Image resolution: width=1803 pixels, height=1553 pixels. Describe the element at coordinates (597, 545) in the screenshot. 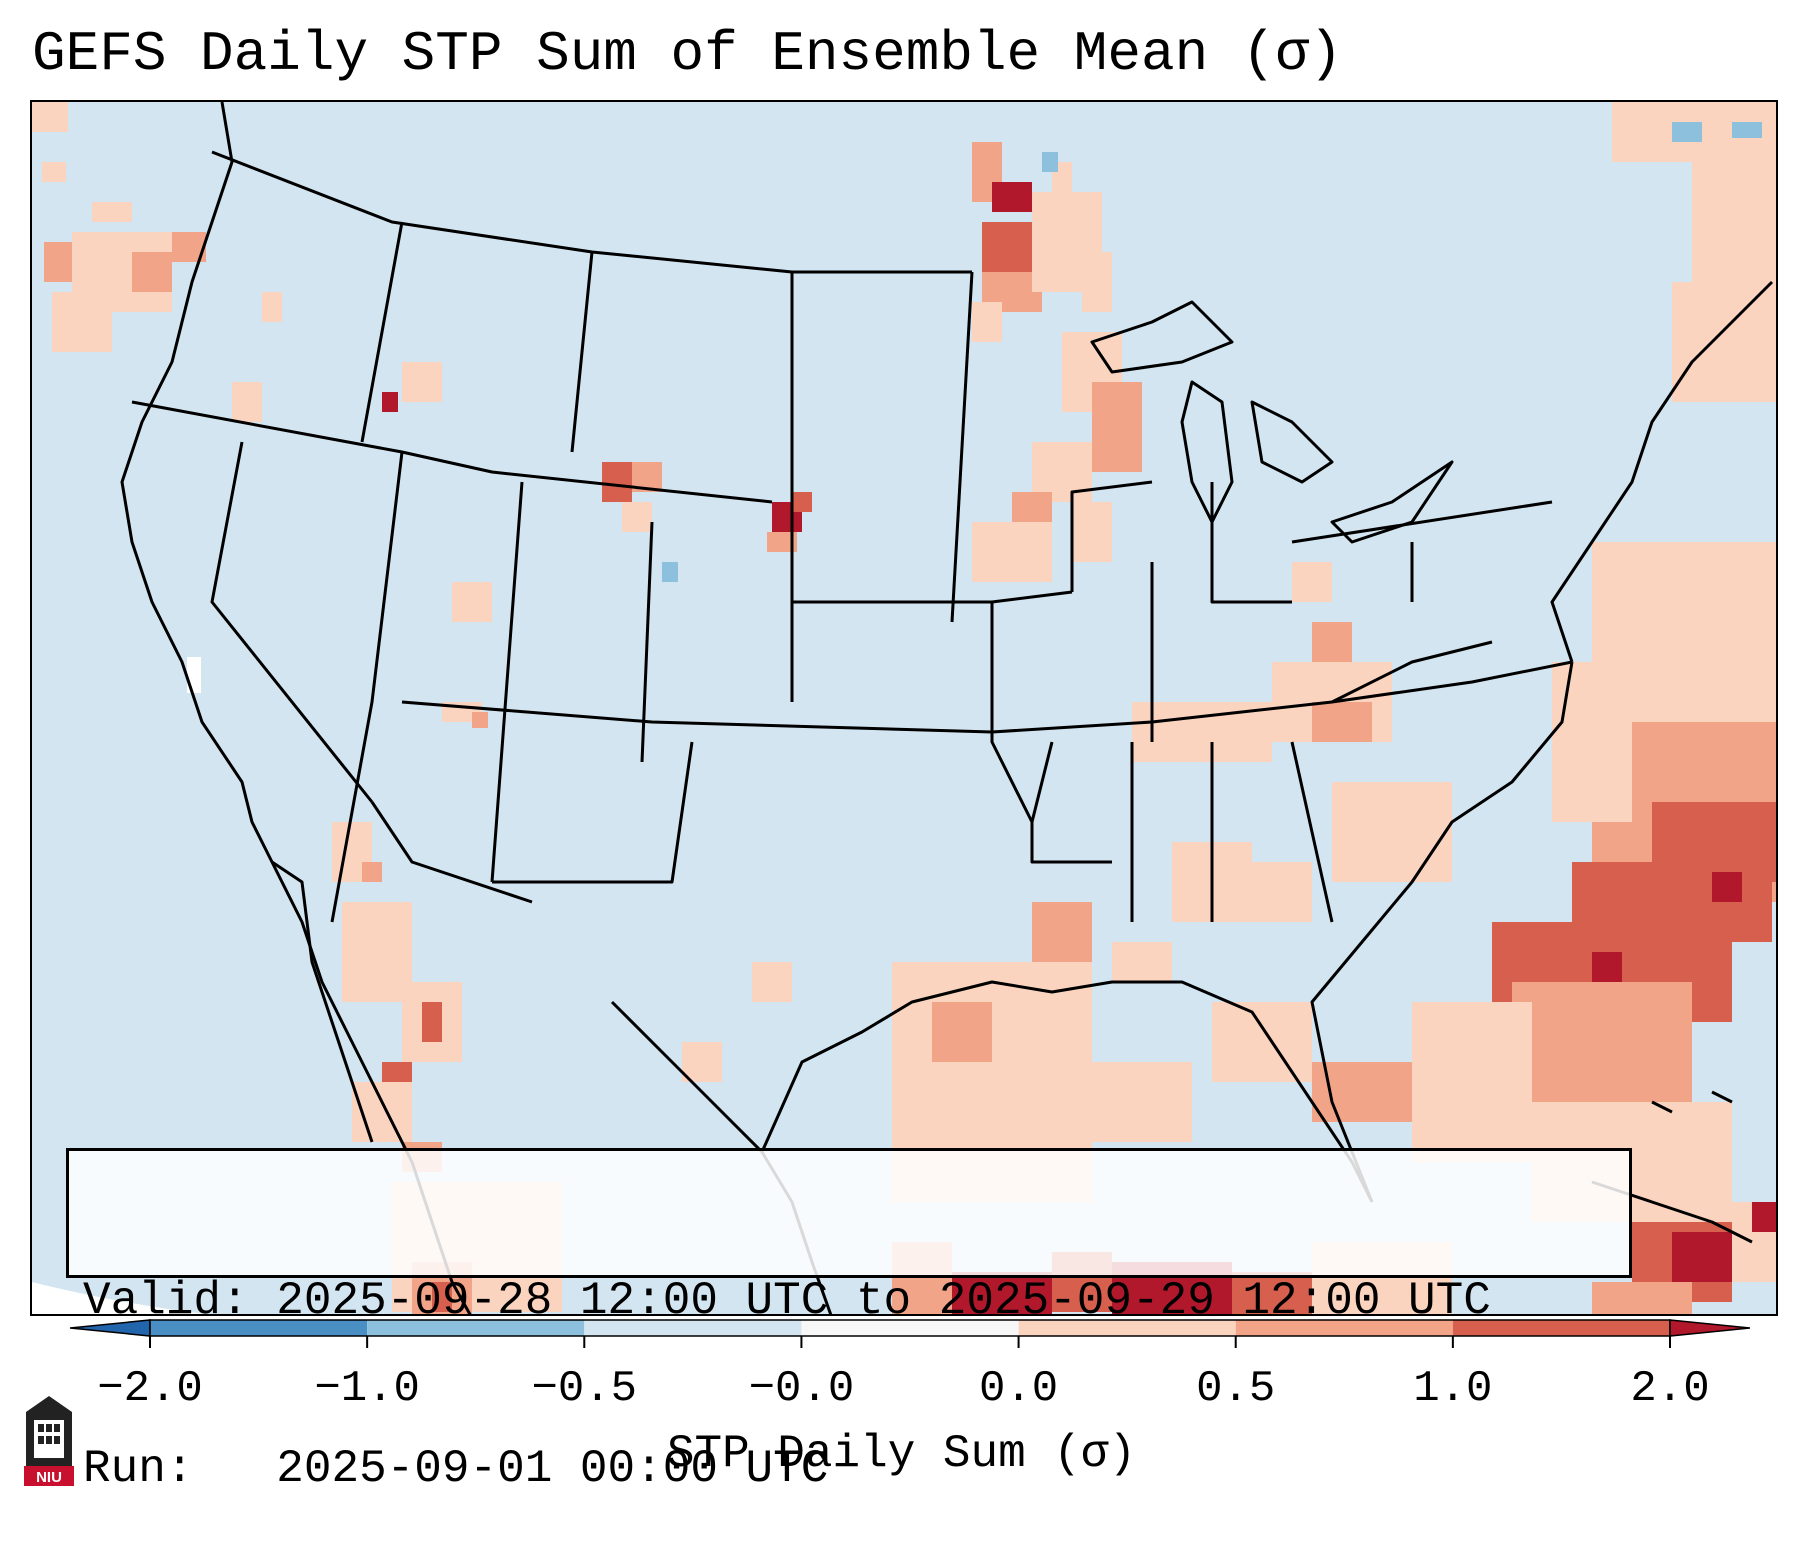

I see `anomaly-rockies` at that location.